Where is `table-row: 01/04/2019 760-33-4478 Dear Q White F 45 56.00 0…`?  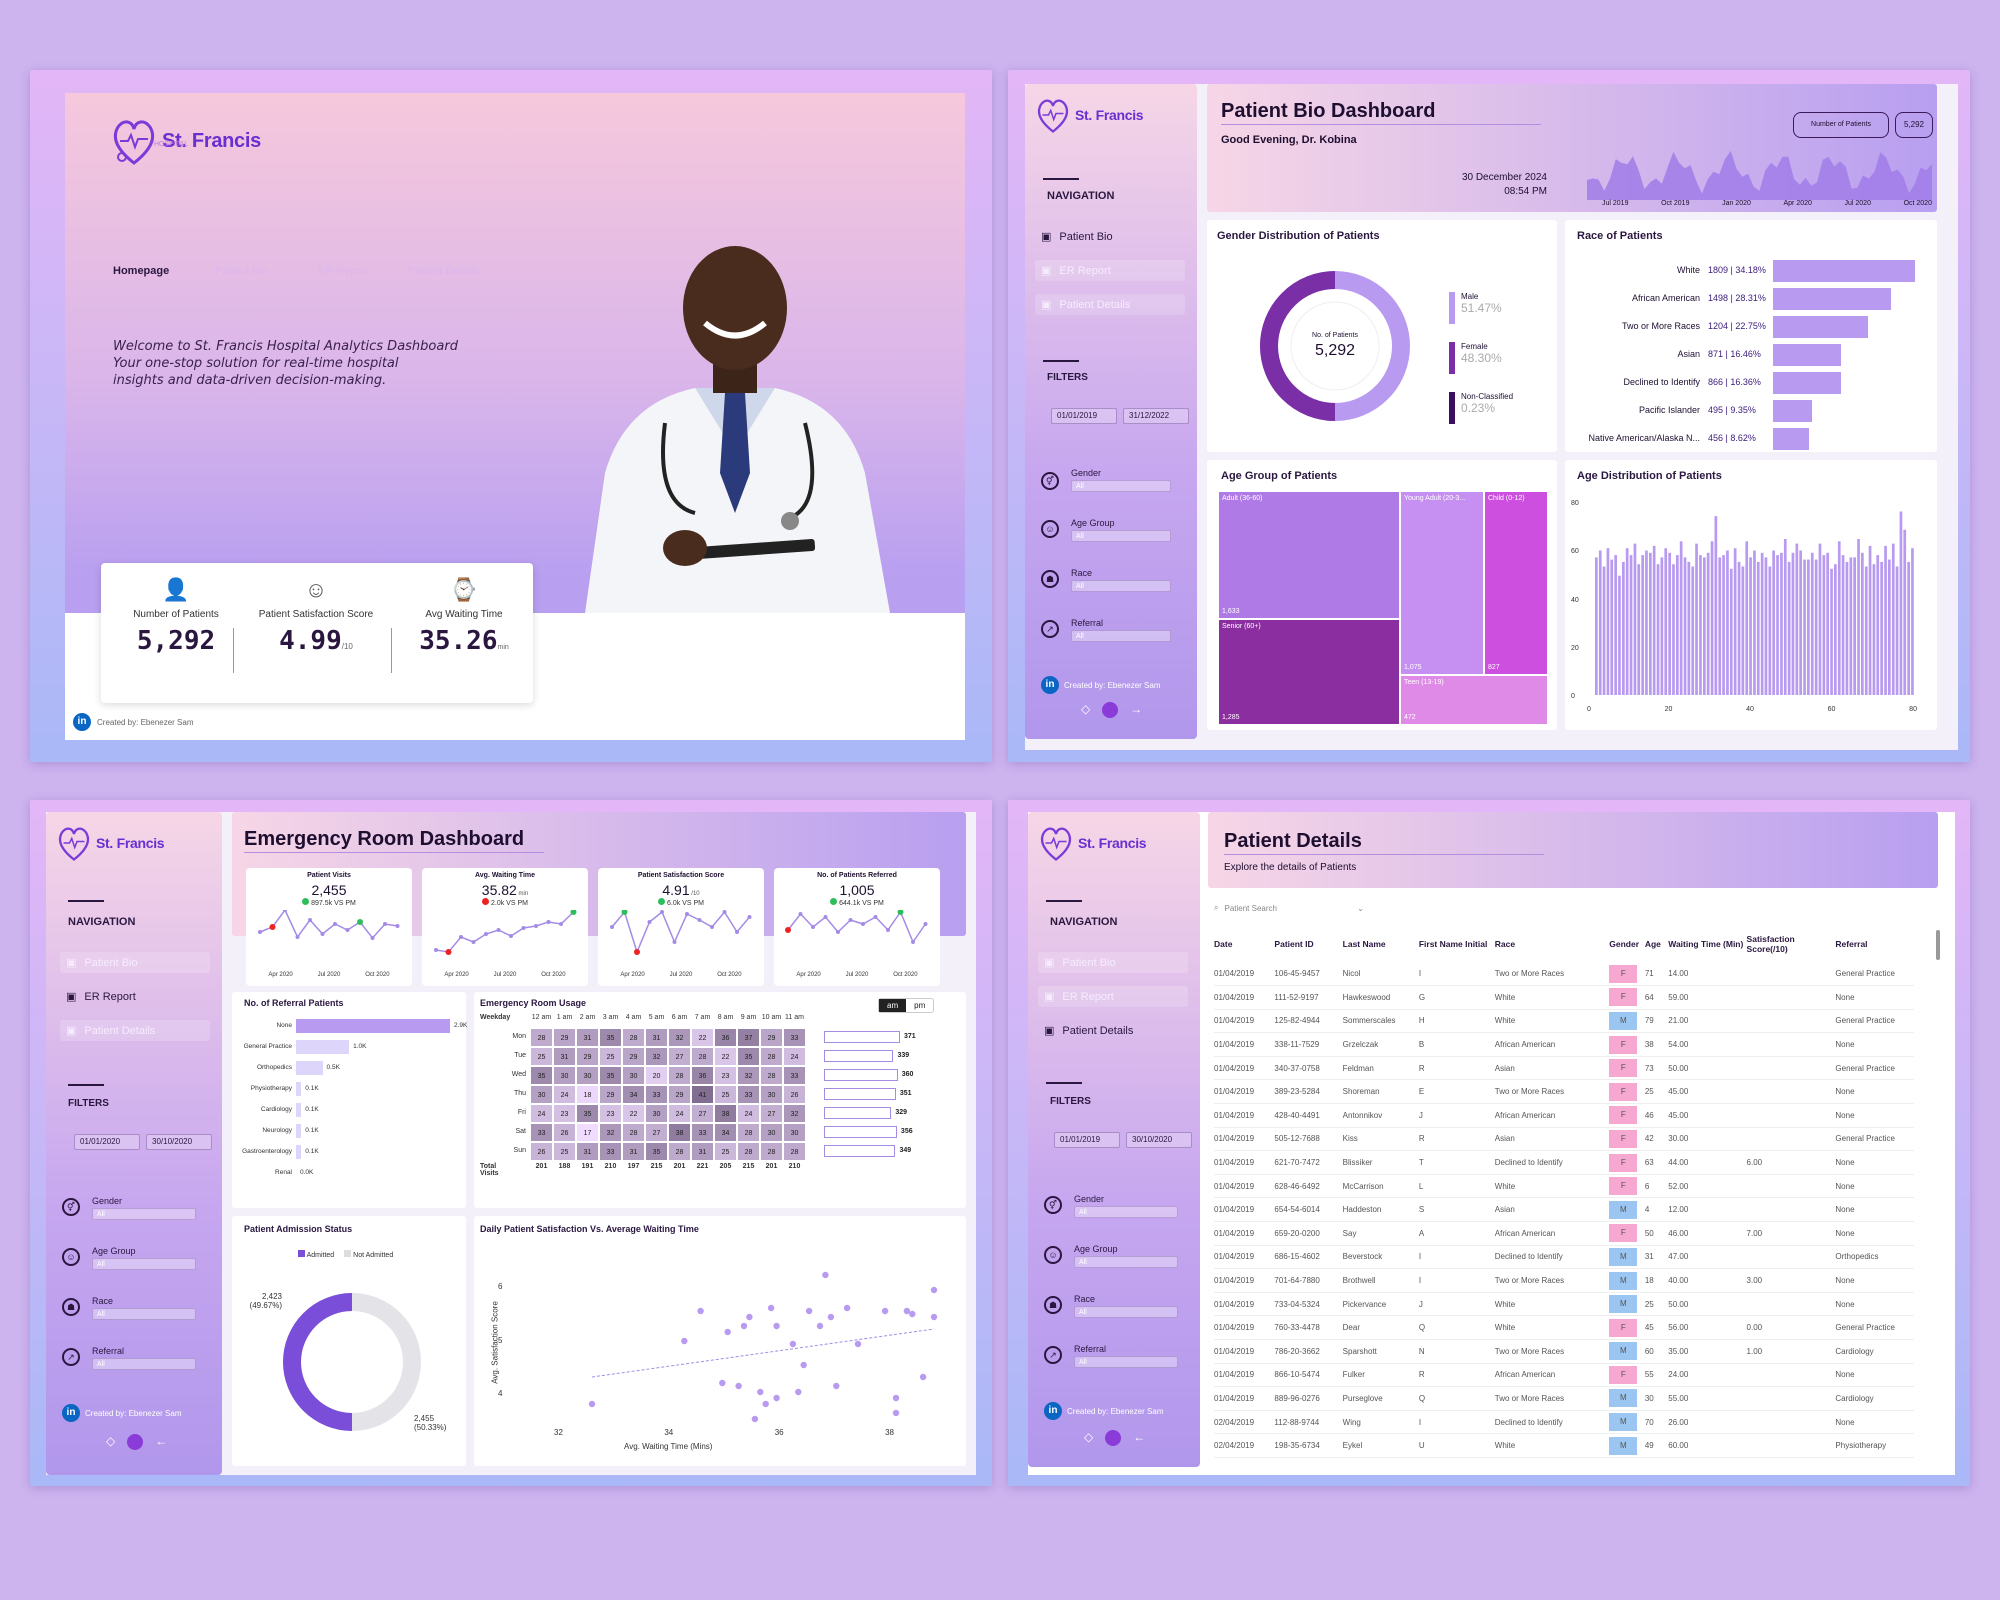
table-row: 01/04/2019 760-33-4478 Dear Q White F 45 56.00 0… is located at coordinates (1564, 1327).